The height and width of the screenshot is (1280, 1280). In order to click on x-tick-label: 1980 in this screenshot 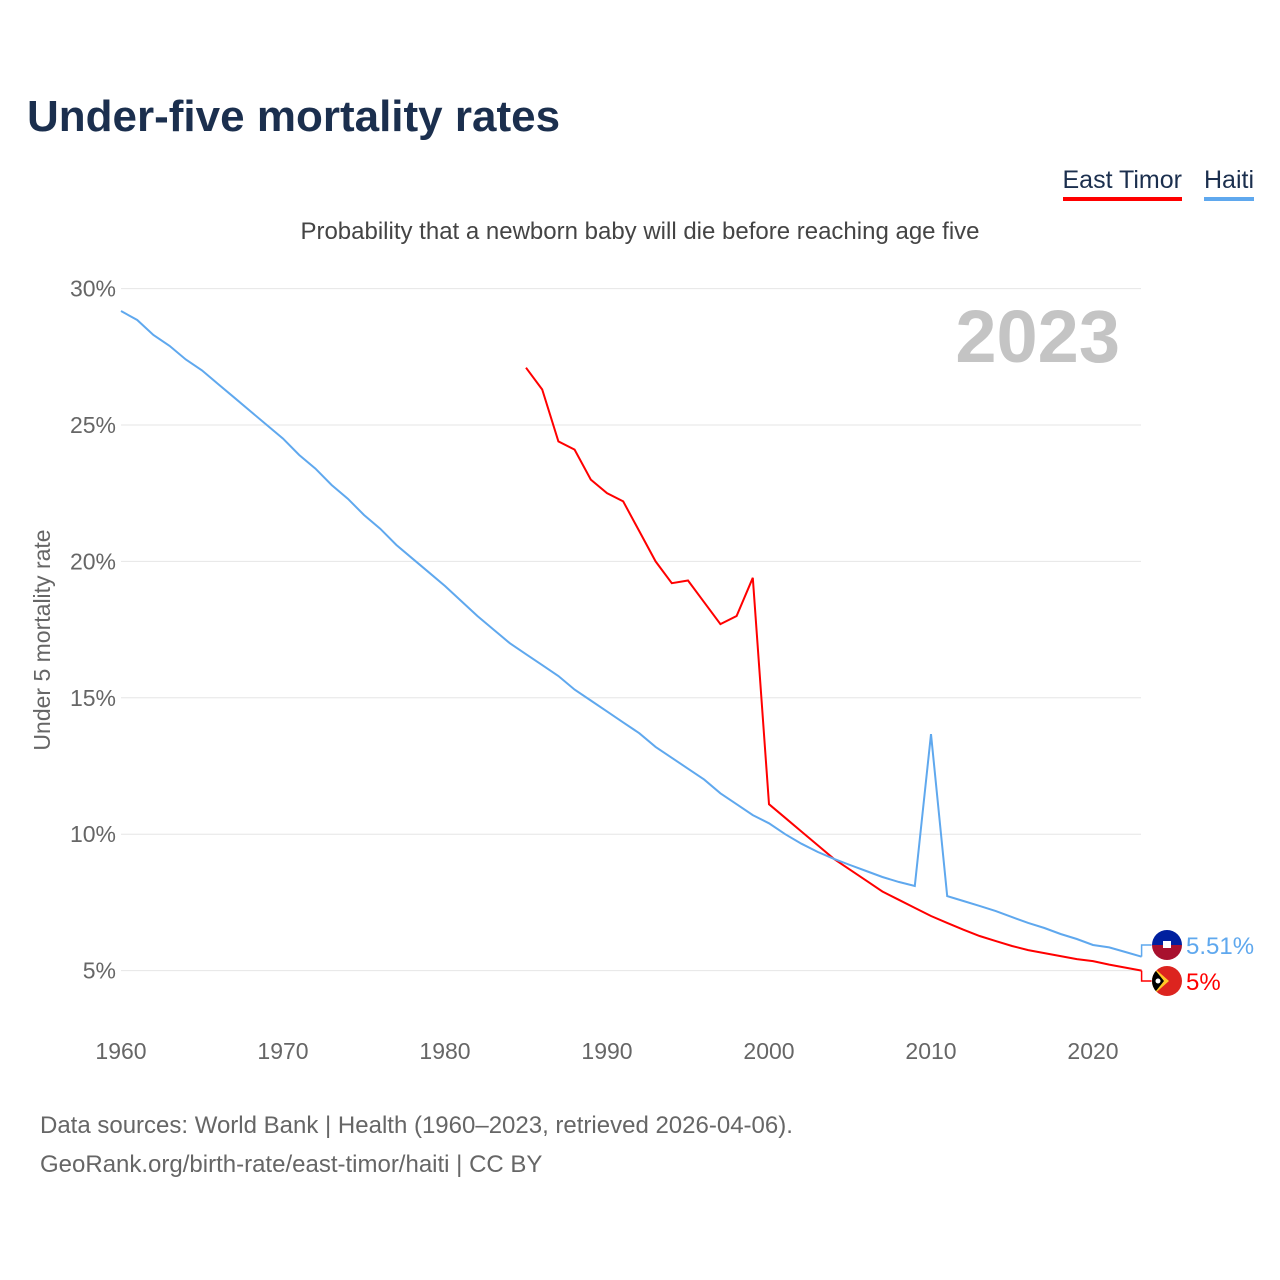, I will do `click(444, 1051)`.